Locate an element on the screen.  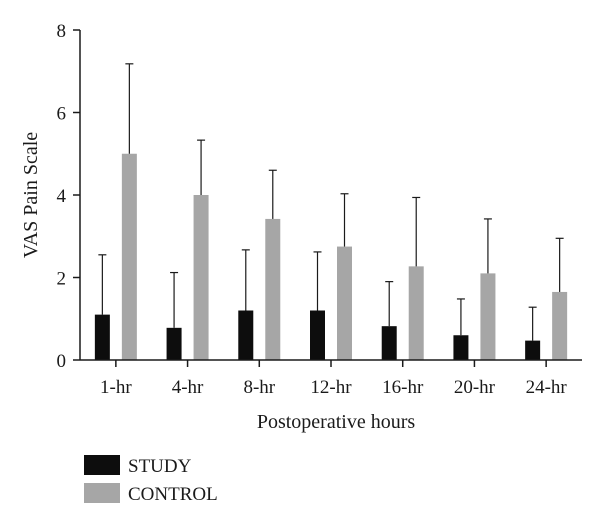
x-tick-label: 20-hr is located at coordinates (475, 387).